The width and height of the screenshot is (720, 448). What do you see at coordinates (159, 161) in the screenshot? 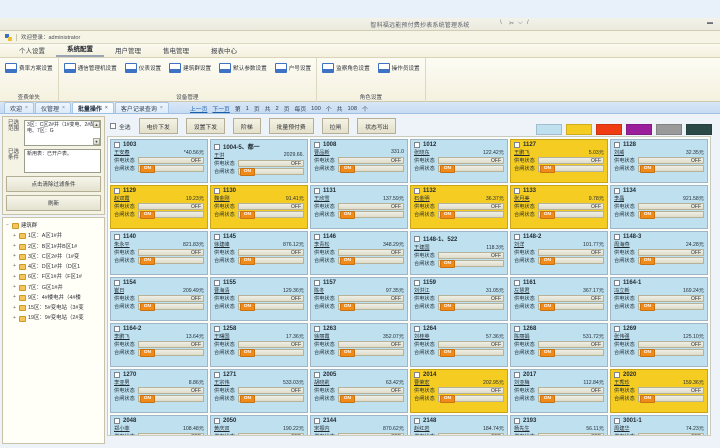
I see `meter-card: 1003 王安春 *40.56元 供电状态 OFF 合闸状态 ON` at bounding box center [159, 161].